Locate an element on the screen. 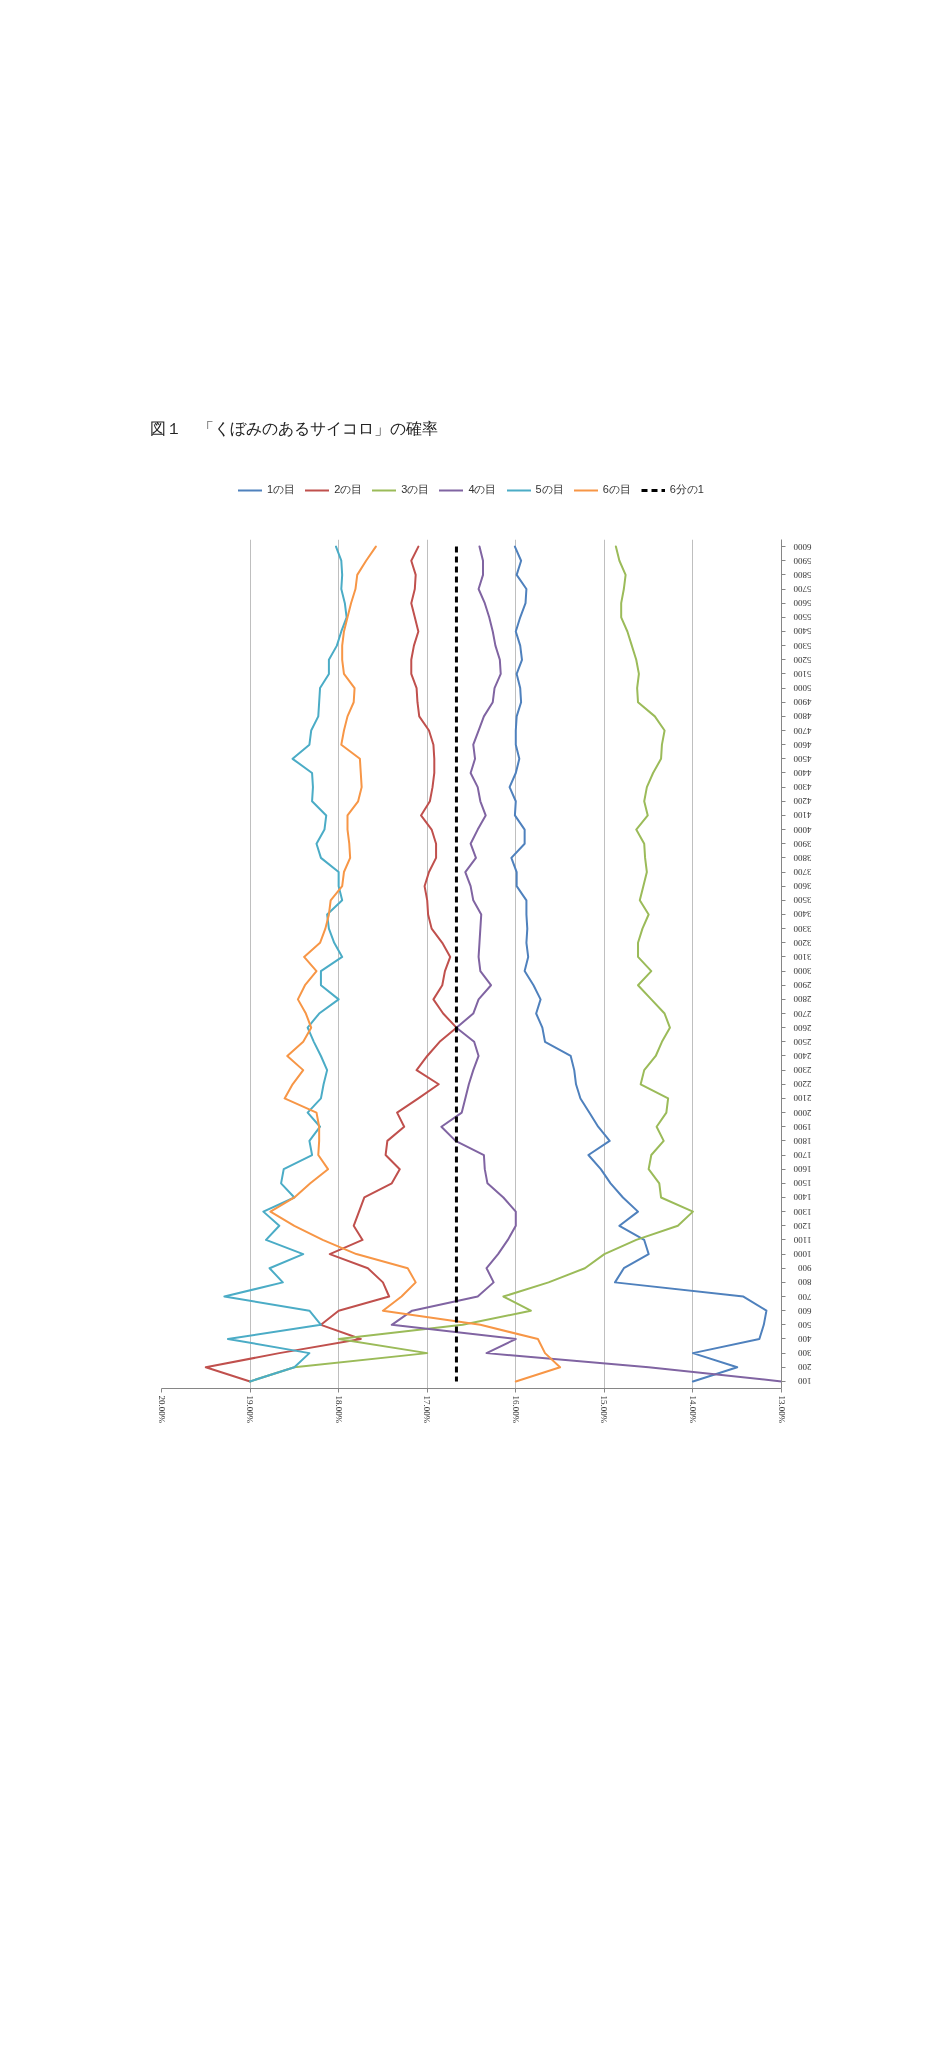  y-tick-label: 2600 is located at coordinates (802, 1027).